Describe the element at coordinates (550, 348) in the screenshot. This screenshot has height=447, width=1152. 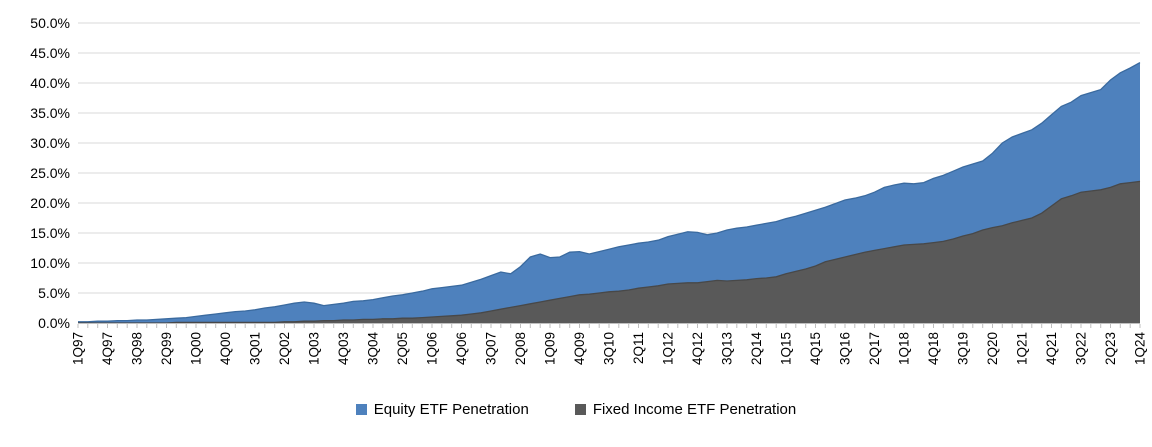
I see `x-axis-label: 1Q09` at that location.